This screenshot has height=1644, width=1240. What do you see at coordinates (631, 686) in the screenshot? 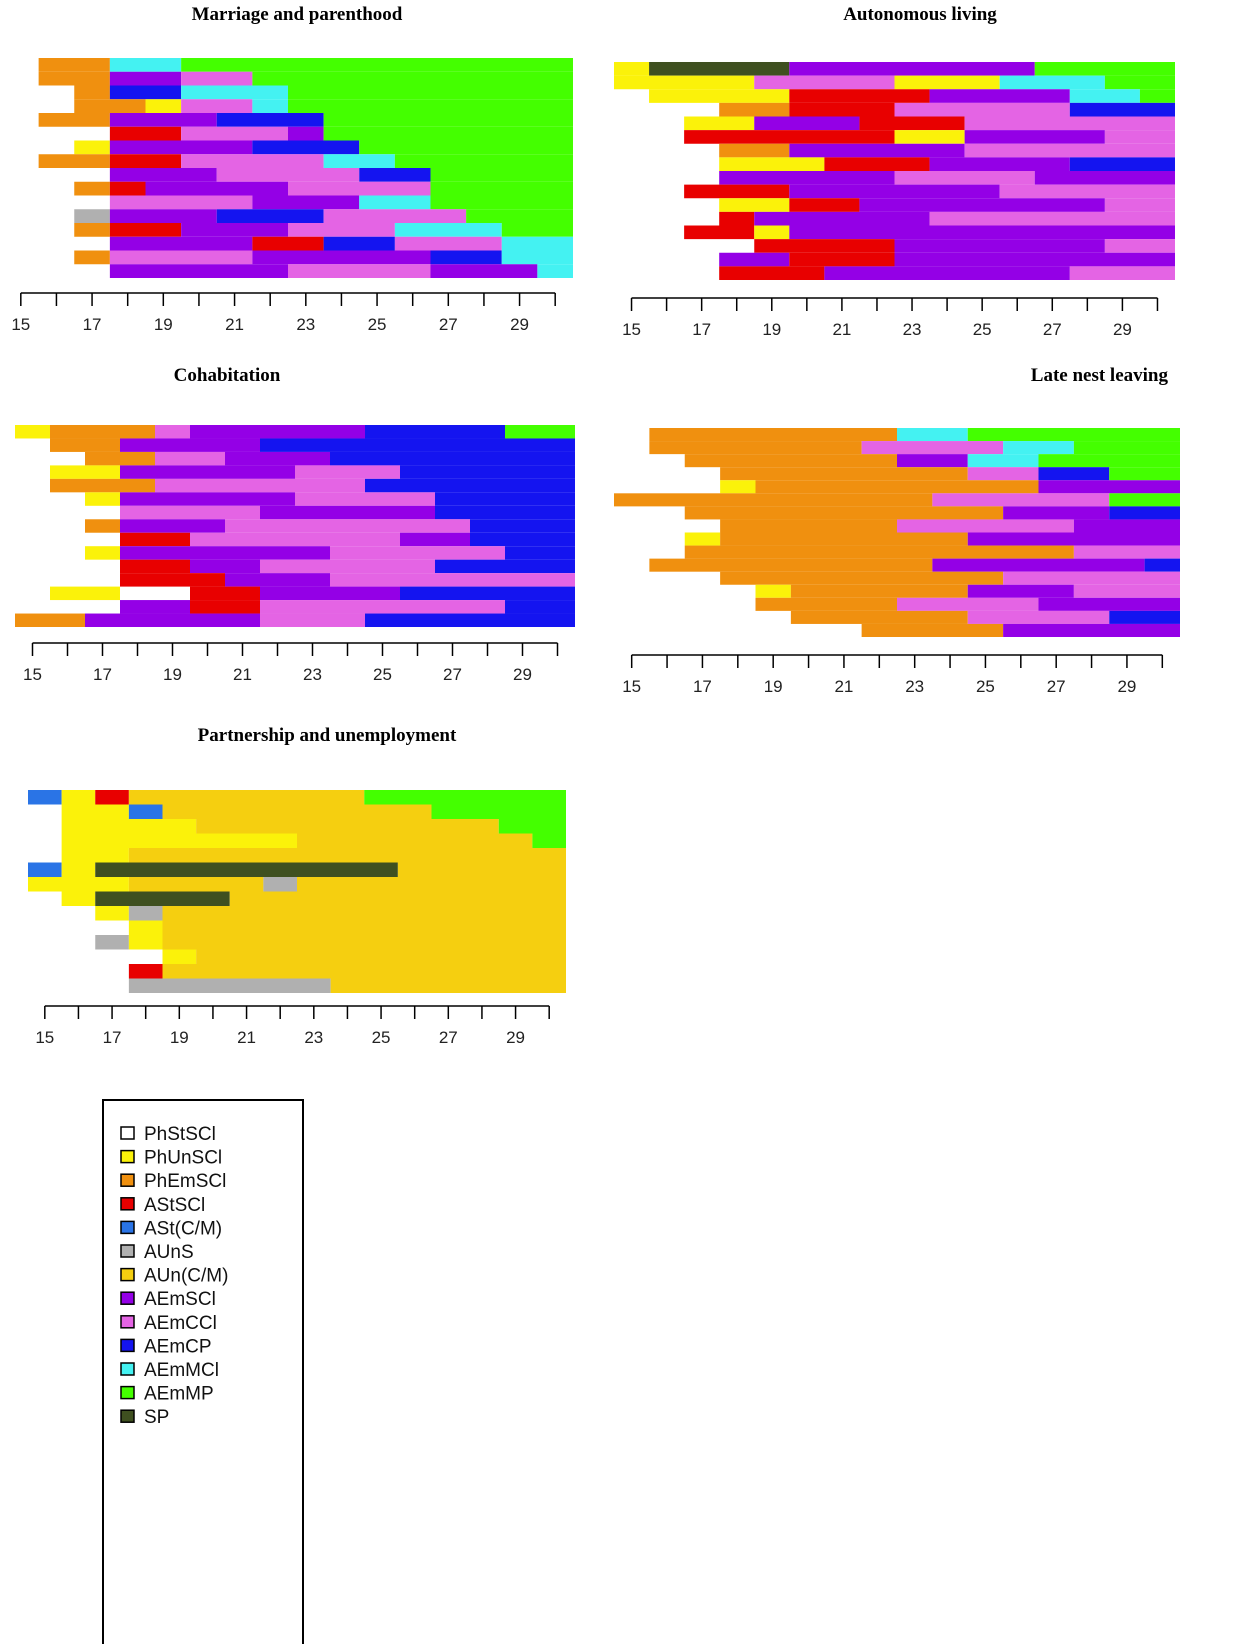
I see `x-tick-label: 15` at bounding box center [631, 686].